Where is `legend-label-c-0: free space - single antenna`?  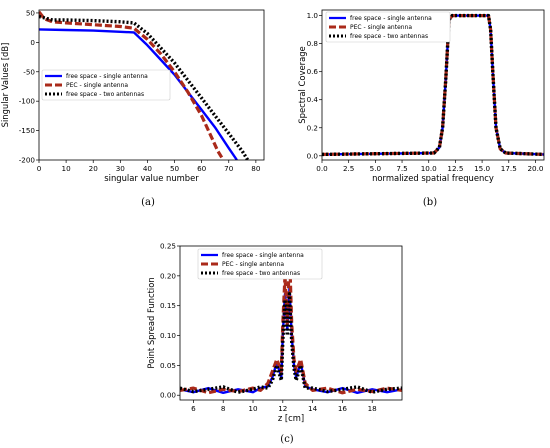 legend-label-c-0: free space - single antenna is located at coordinates (263, 255).